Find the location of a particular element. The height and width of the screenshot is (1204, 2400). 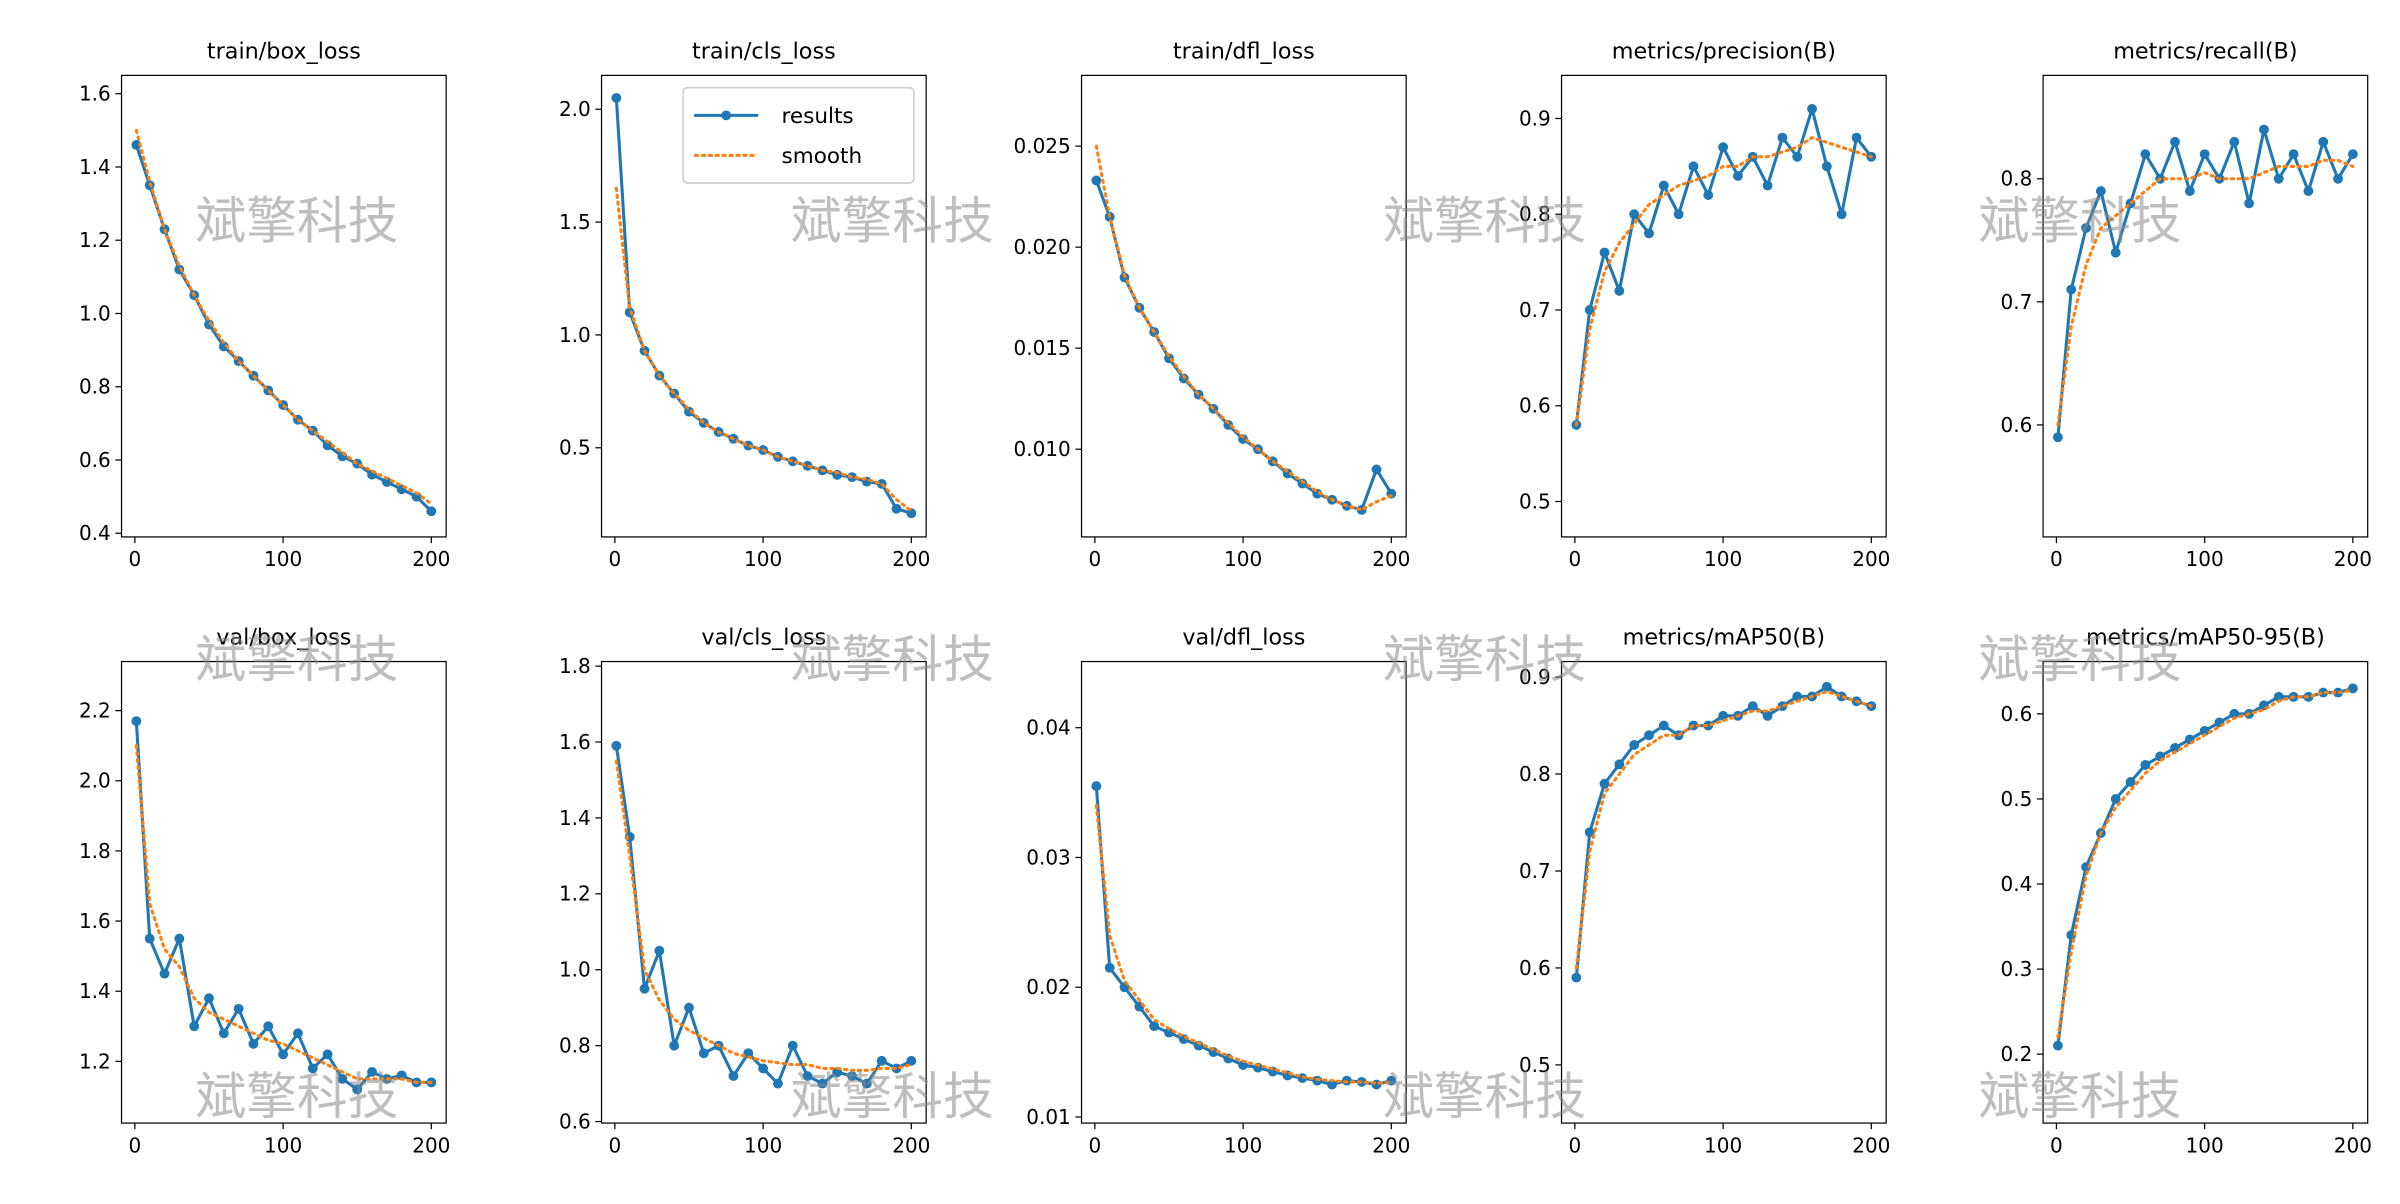

y-tick-label: 0.7 is located at coordinates (1535, 871).